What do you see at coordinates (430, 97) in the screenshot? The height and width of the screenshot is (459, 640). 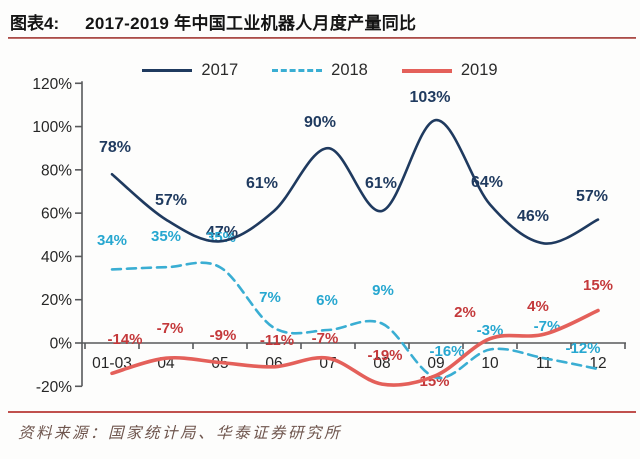 I see `data-label: 103%` at bounding box center [430, 97].